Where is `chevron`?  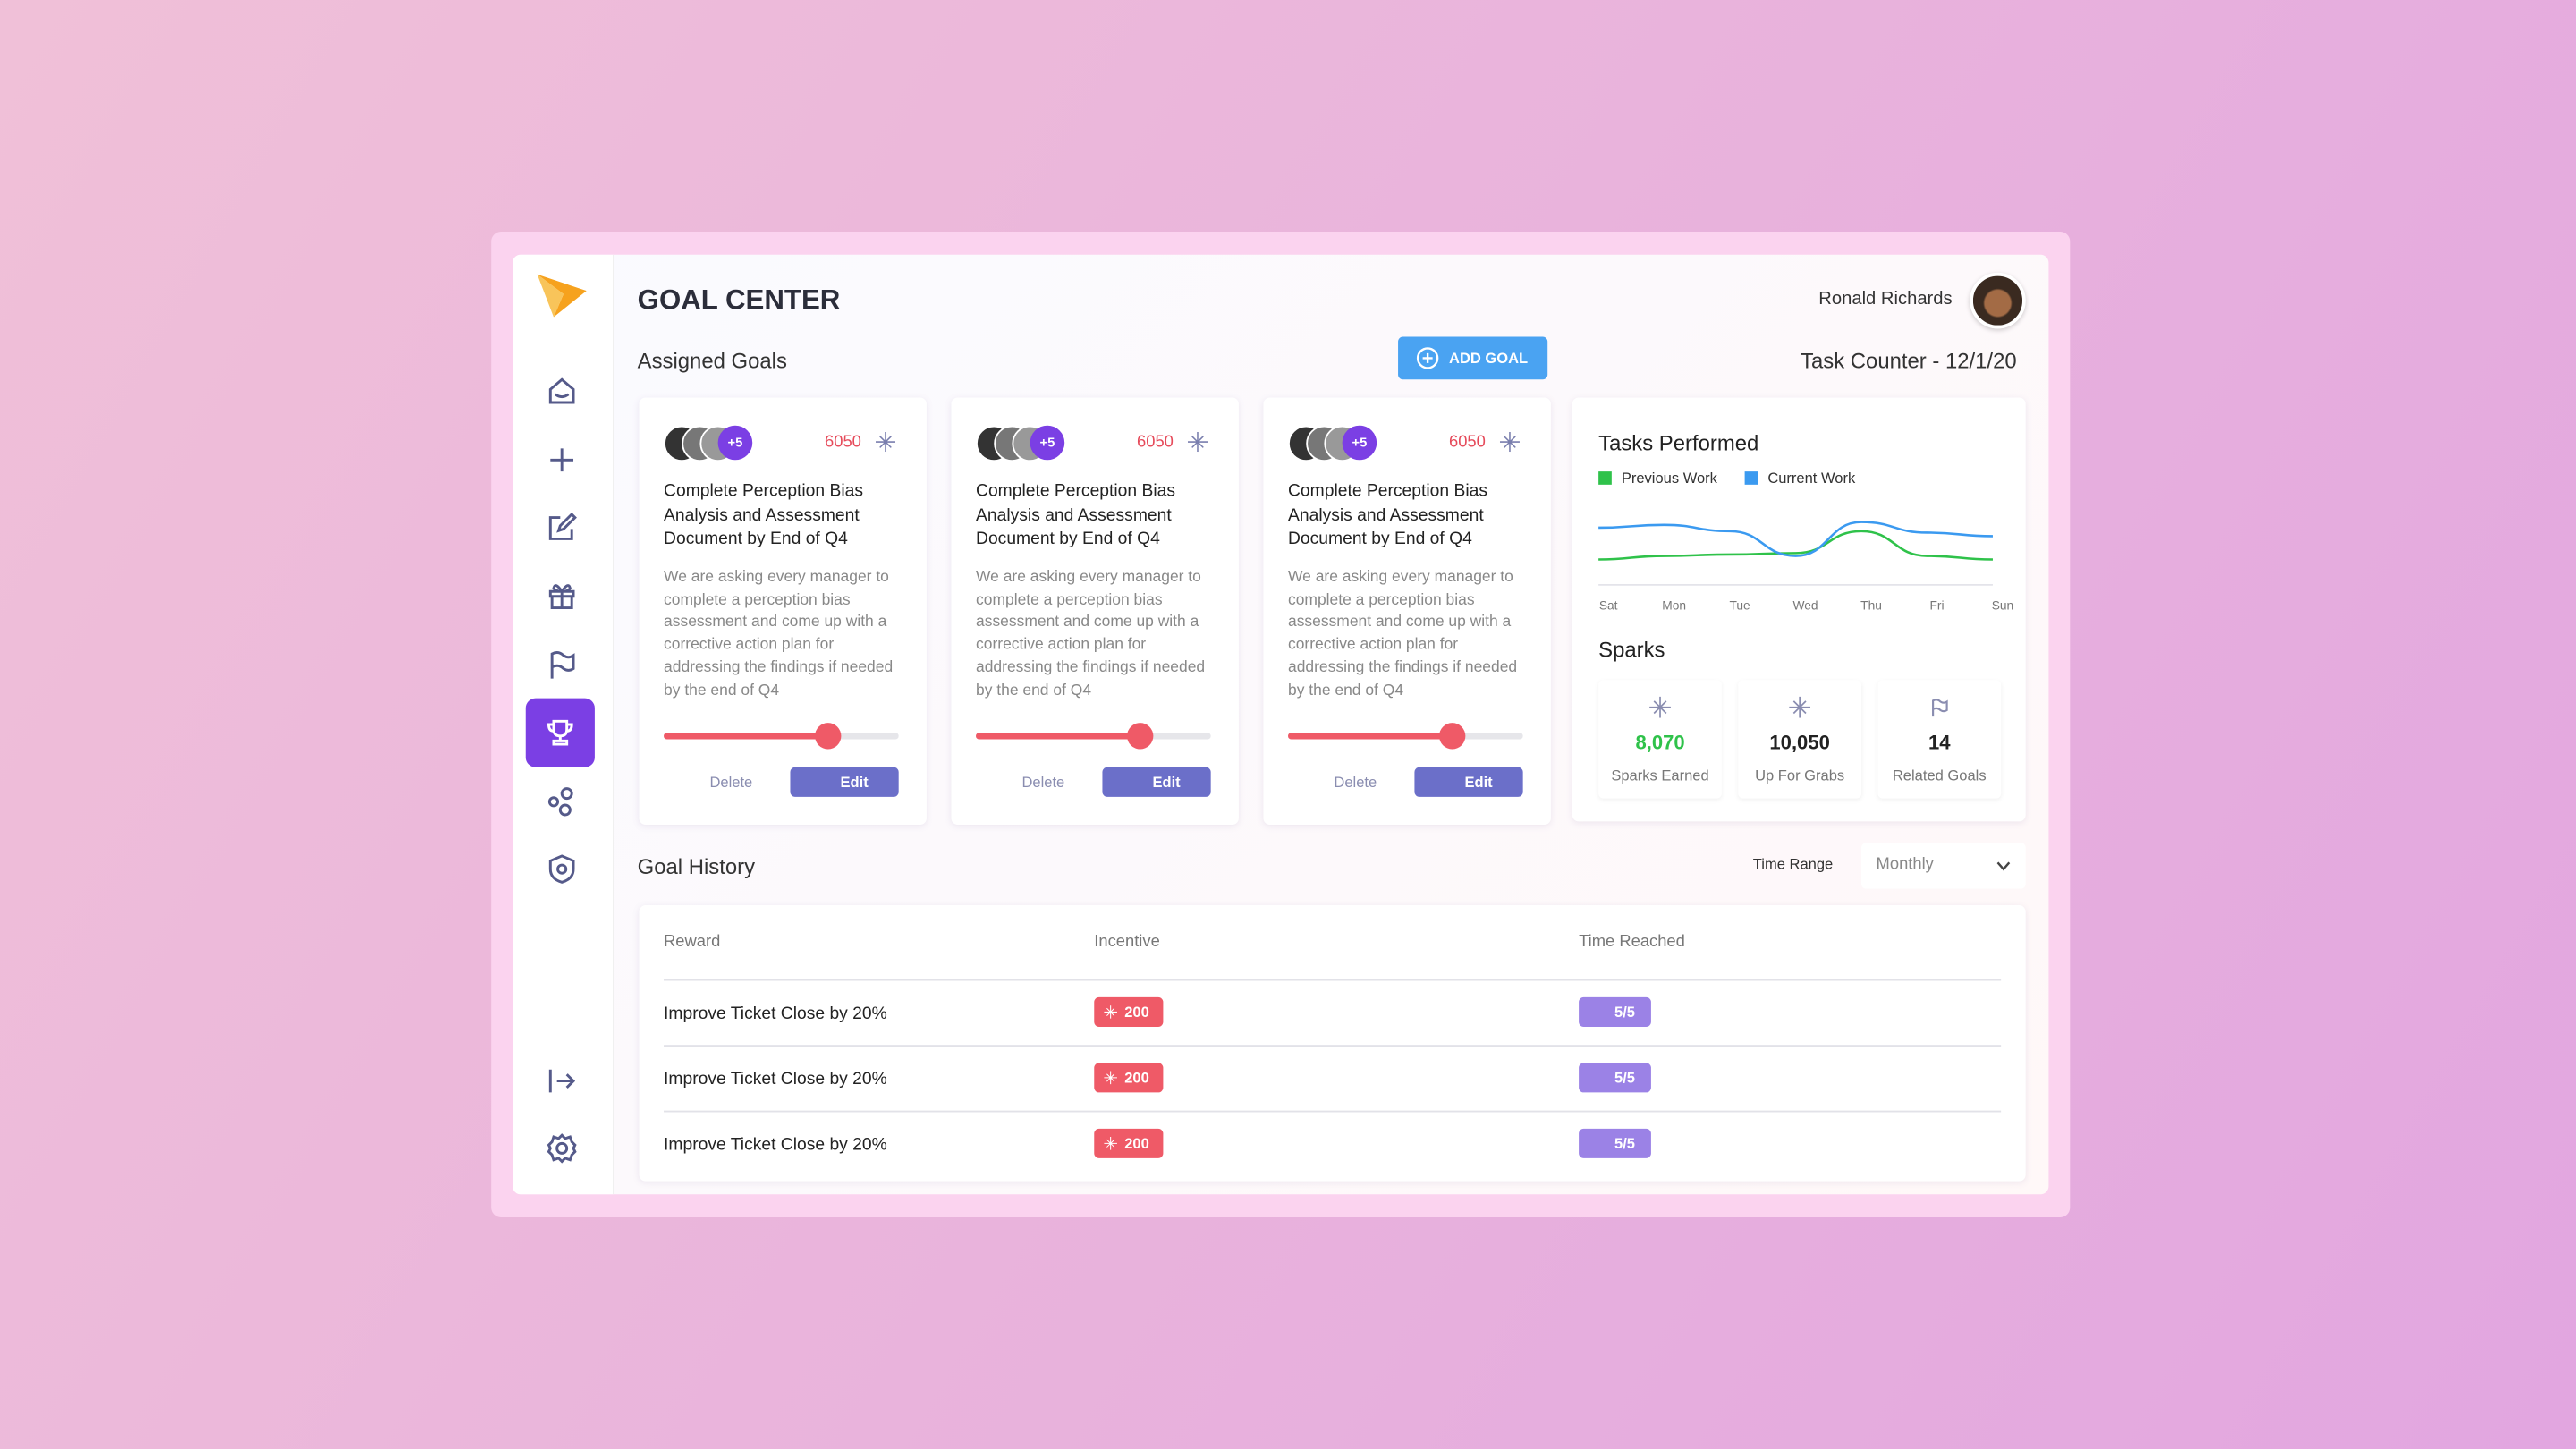
chevron is located at coordinates (2003, 866).